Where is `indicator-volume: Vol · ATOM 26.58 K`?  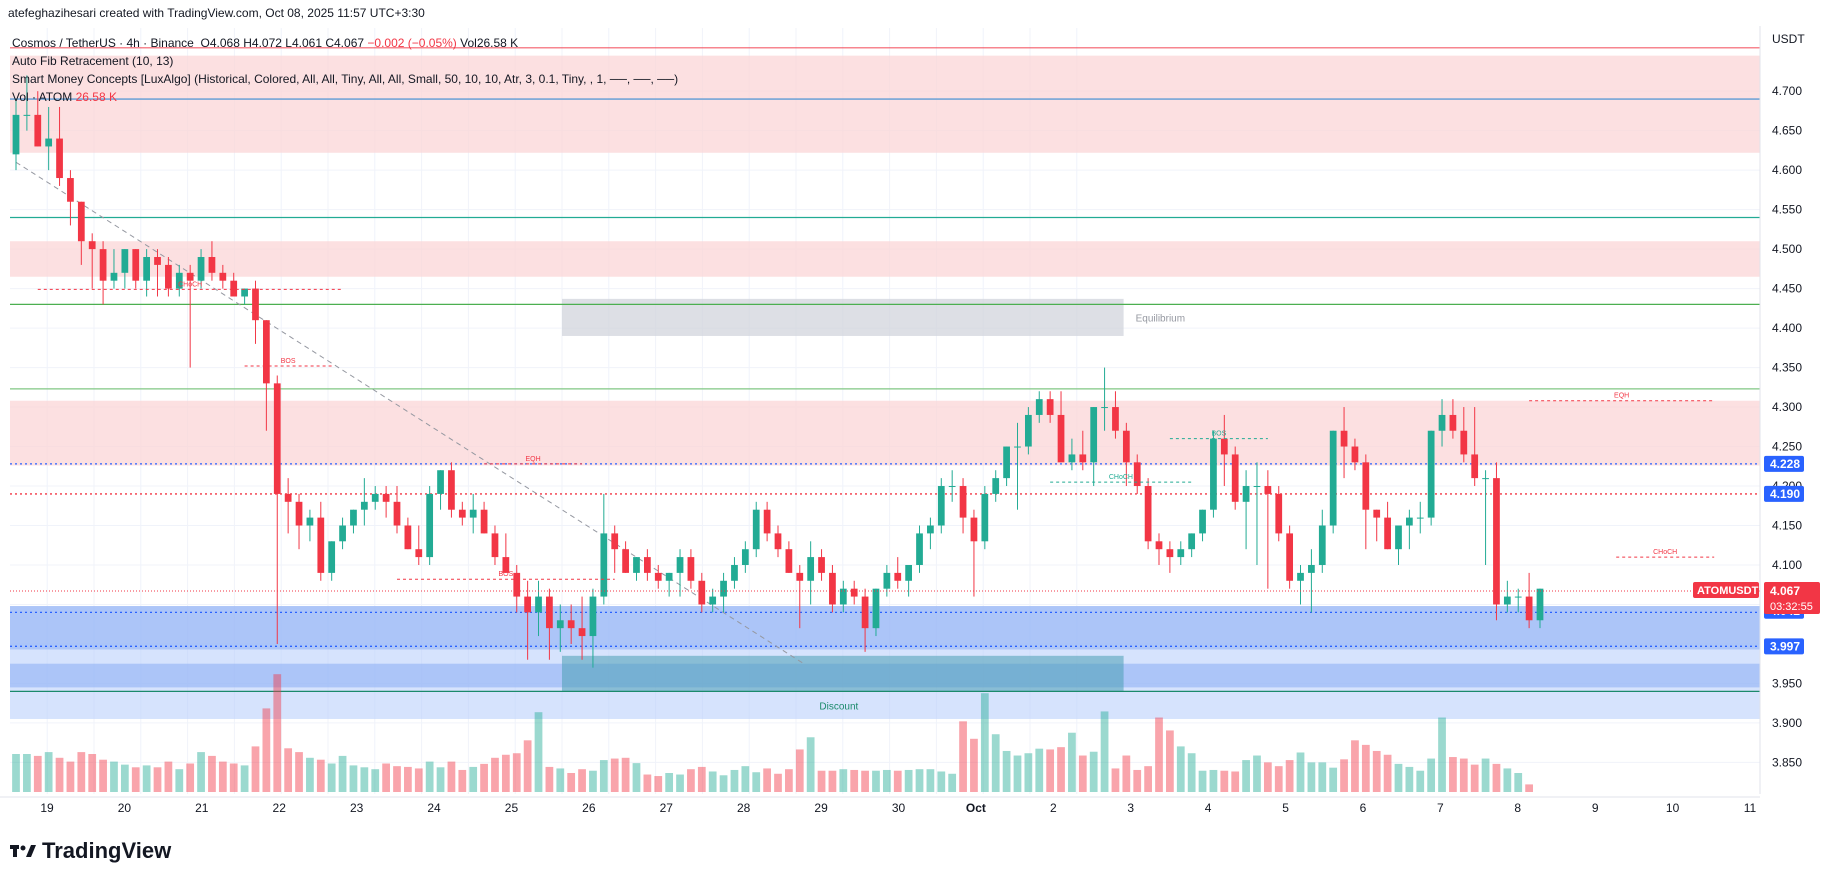 indicator-volume: Vol · ATOM 26.58 K is located at coordinates (345, 97).